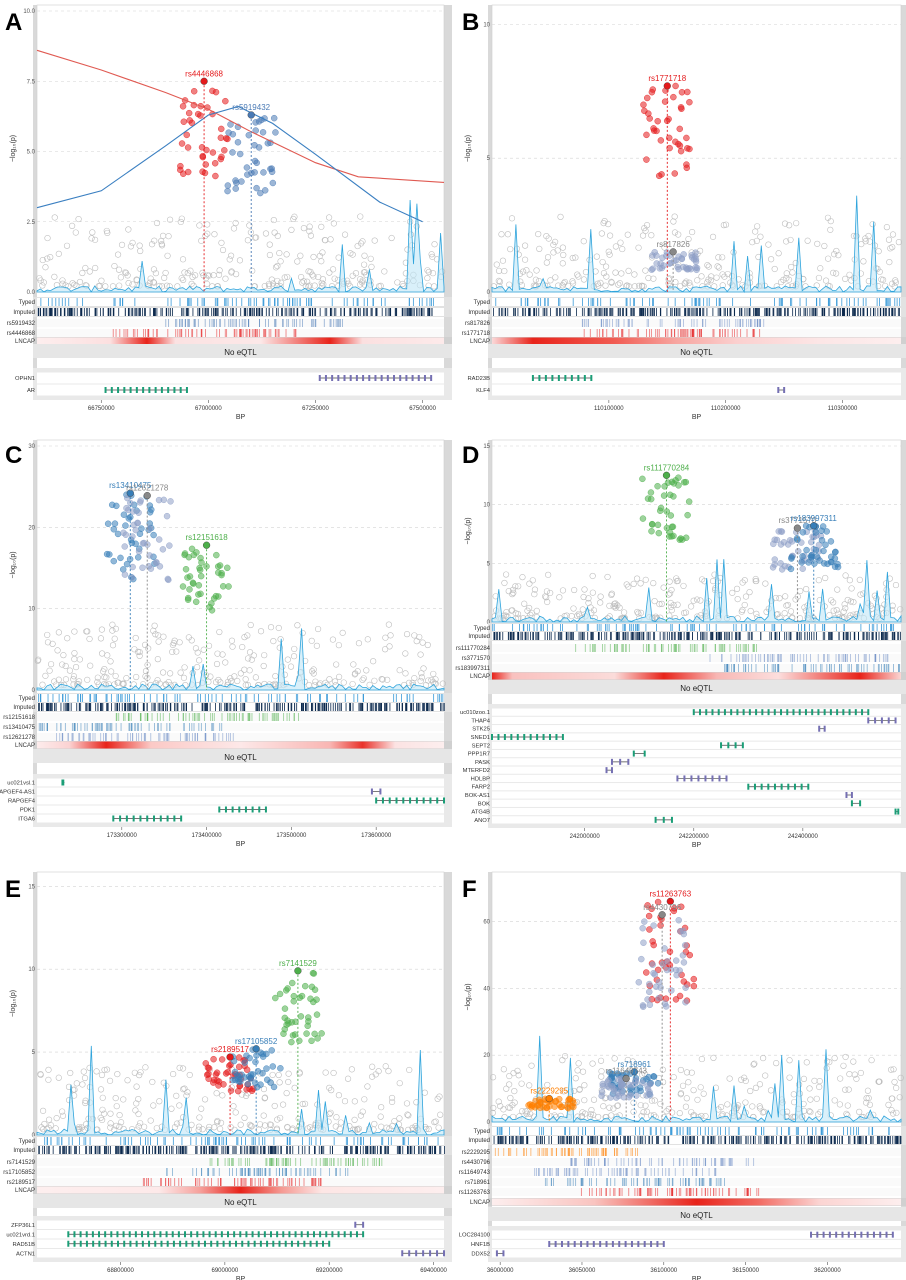 This screenshot has height=1280, width=906. What do you see at coordinates (122, 836) in the screenshot?
I see `x-tick-label: 173300000` at bounding box center [122, 836].